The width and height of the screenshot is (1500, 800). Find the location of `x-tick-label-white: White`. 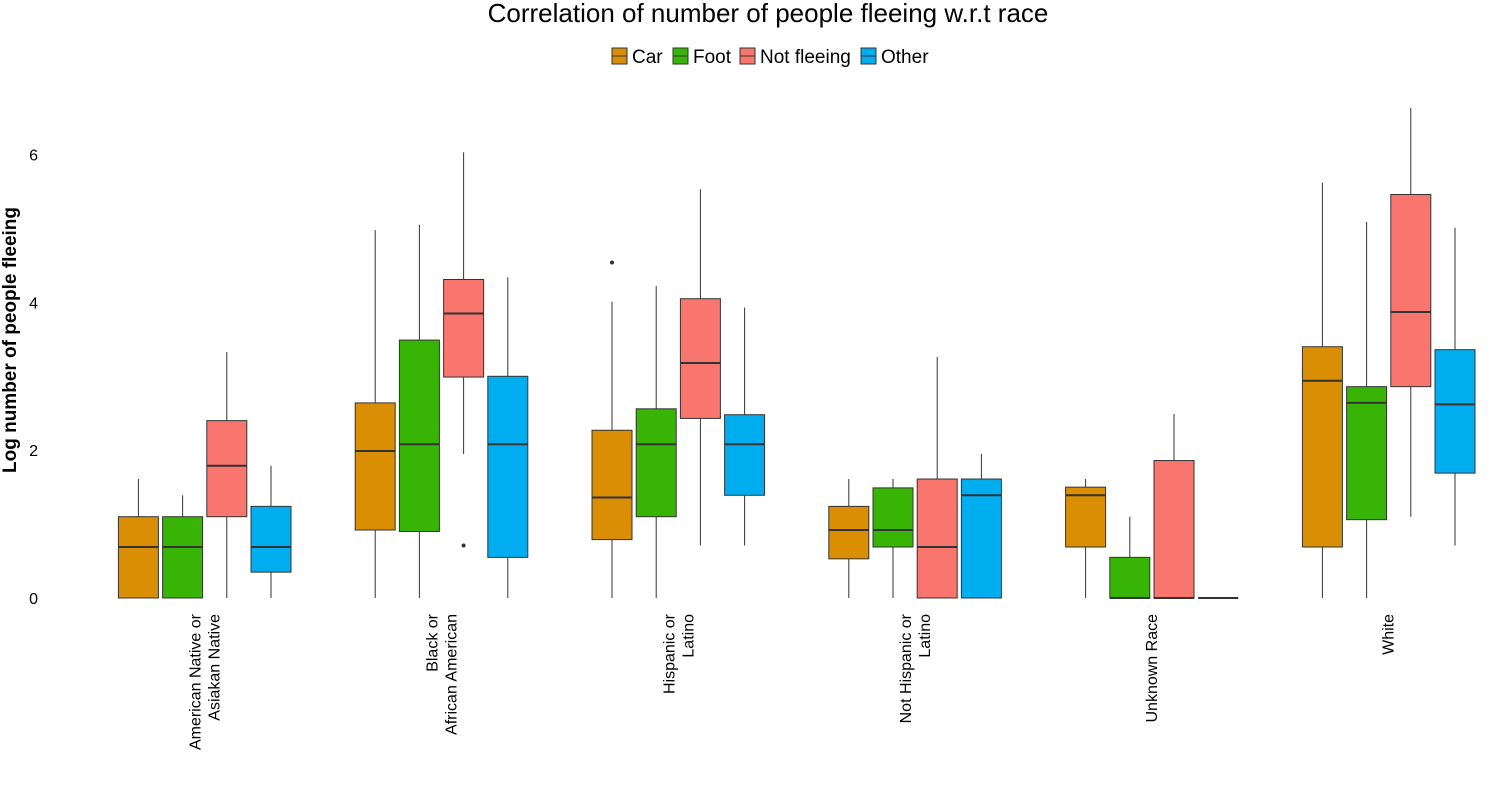

x-tick-label-white: White is located at coordinates (1389, 634).